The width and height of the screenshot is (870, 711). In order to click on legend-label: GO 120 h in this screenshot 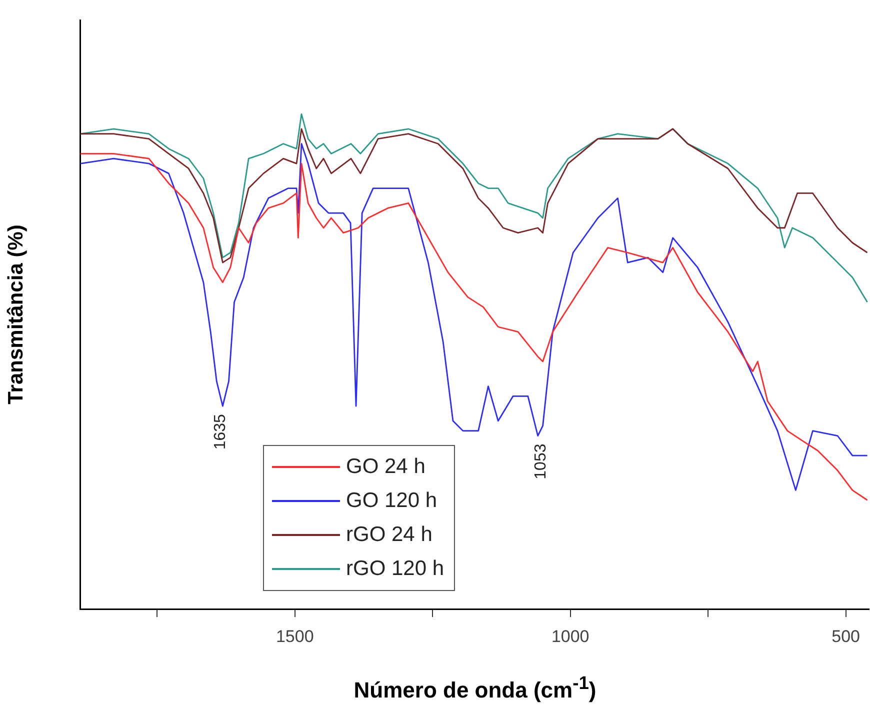, I will do `click(392, 501)`.